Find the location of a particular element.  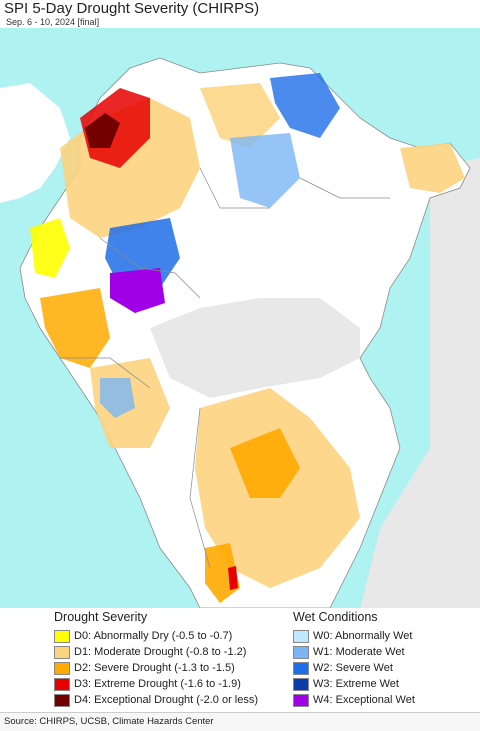

legend-label-d1: D1: Moderate Drought (-0.8 to -1.2) is located at coordinates (160, 652).